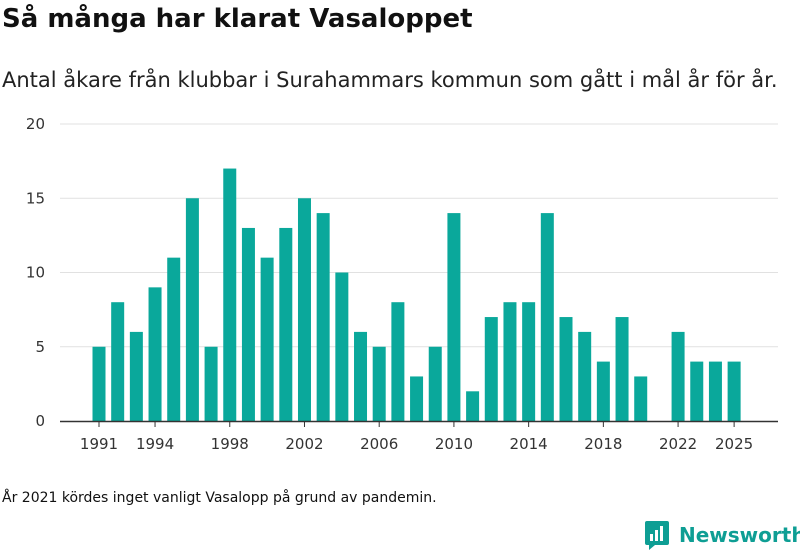 The width and height of the screenshot is (800, 551). What do you see at coordinates (715, 391) in the screenshot?
I see `bar-2024` at bounding box center [715, 391].